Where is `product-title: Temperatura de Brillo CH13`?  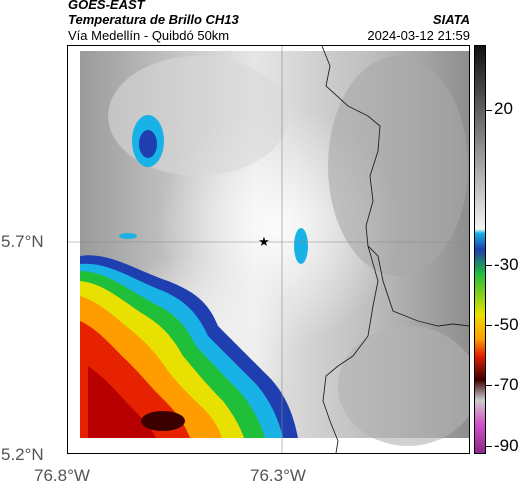 product-title: Temperatura de Brillo CH13 is located at coordinates (153, 19).